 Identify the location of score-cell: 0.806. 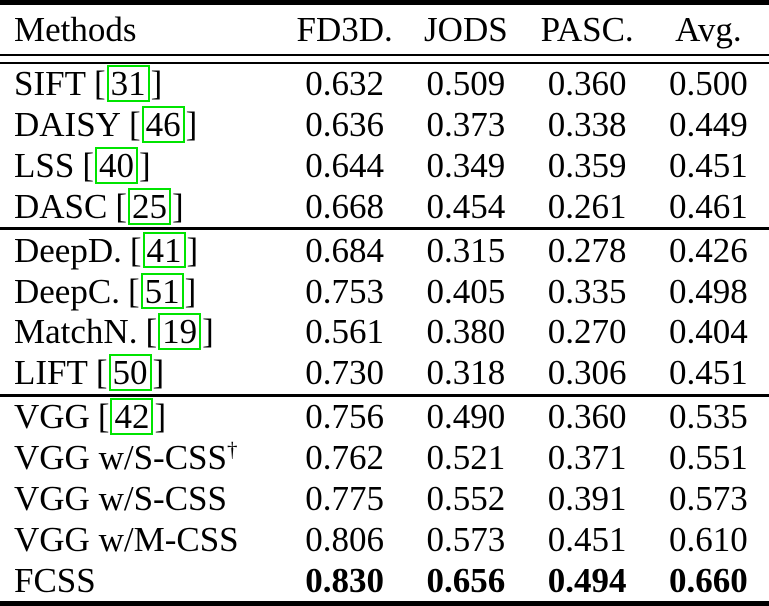
(344, 539).